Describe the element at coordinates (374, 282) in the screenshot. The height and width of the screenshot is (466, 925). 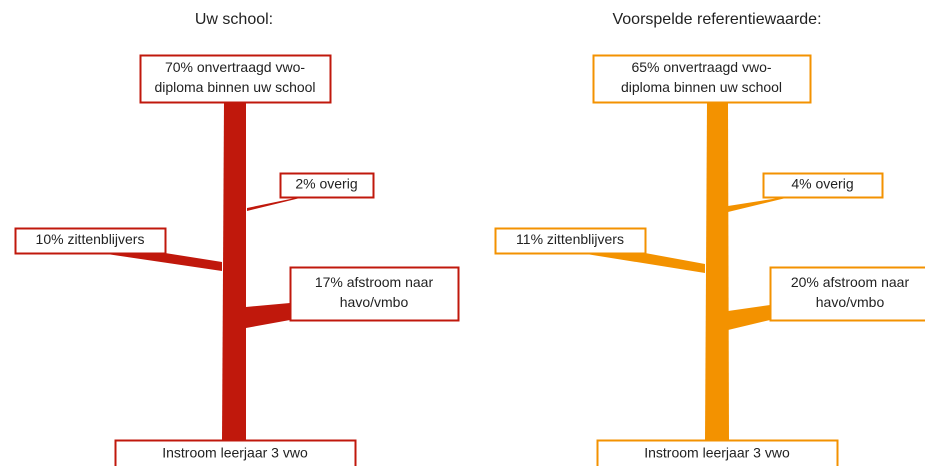
I see `downflow-label: 17% afstroom naar` at that location.